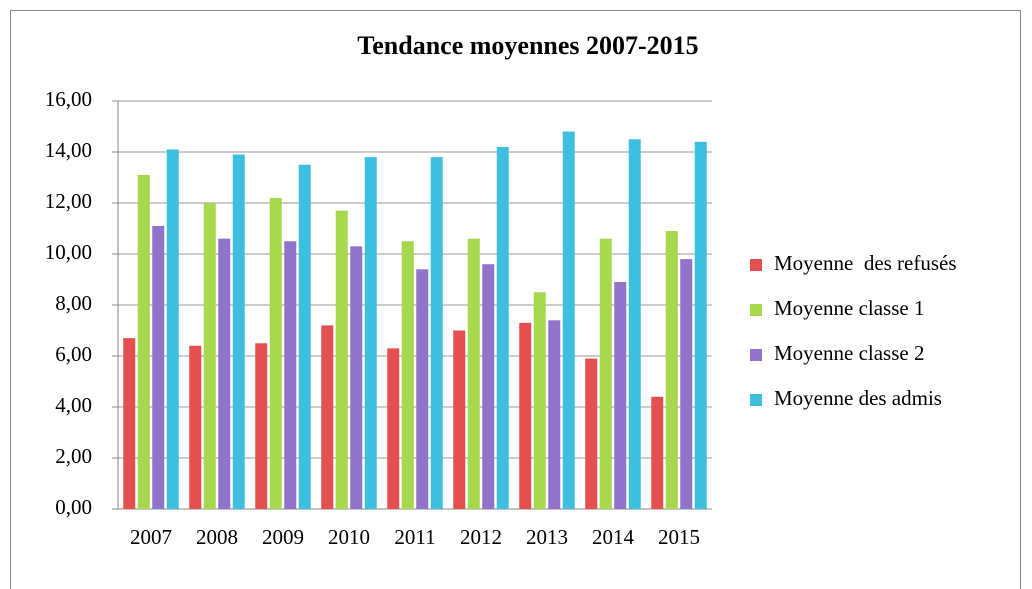 The height and width of the screenshot is (589, 1032). Describe the element at coordinates (349, 537) in the screenshot. I see `x-tick-label: 2010` at that location.